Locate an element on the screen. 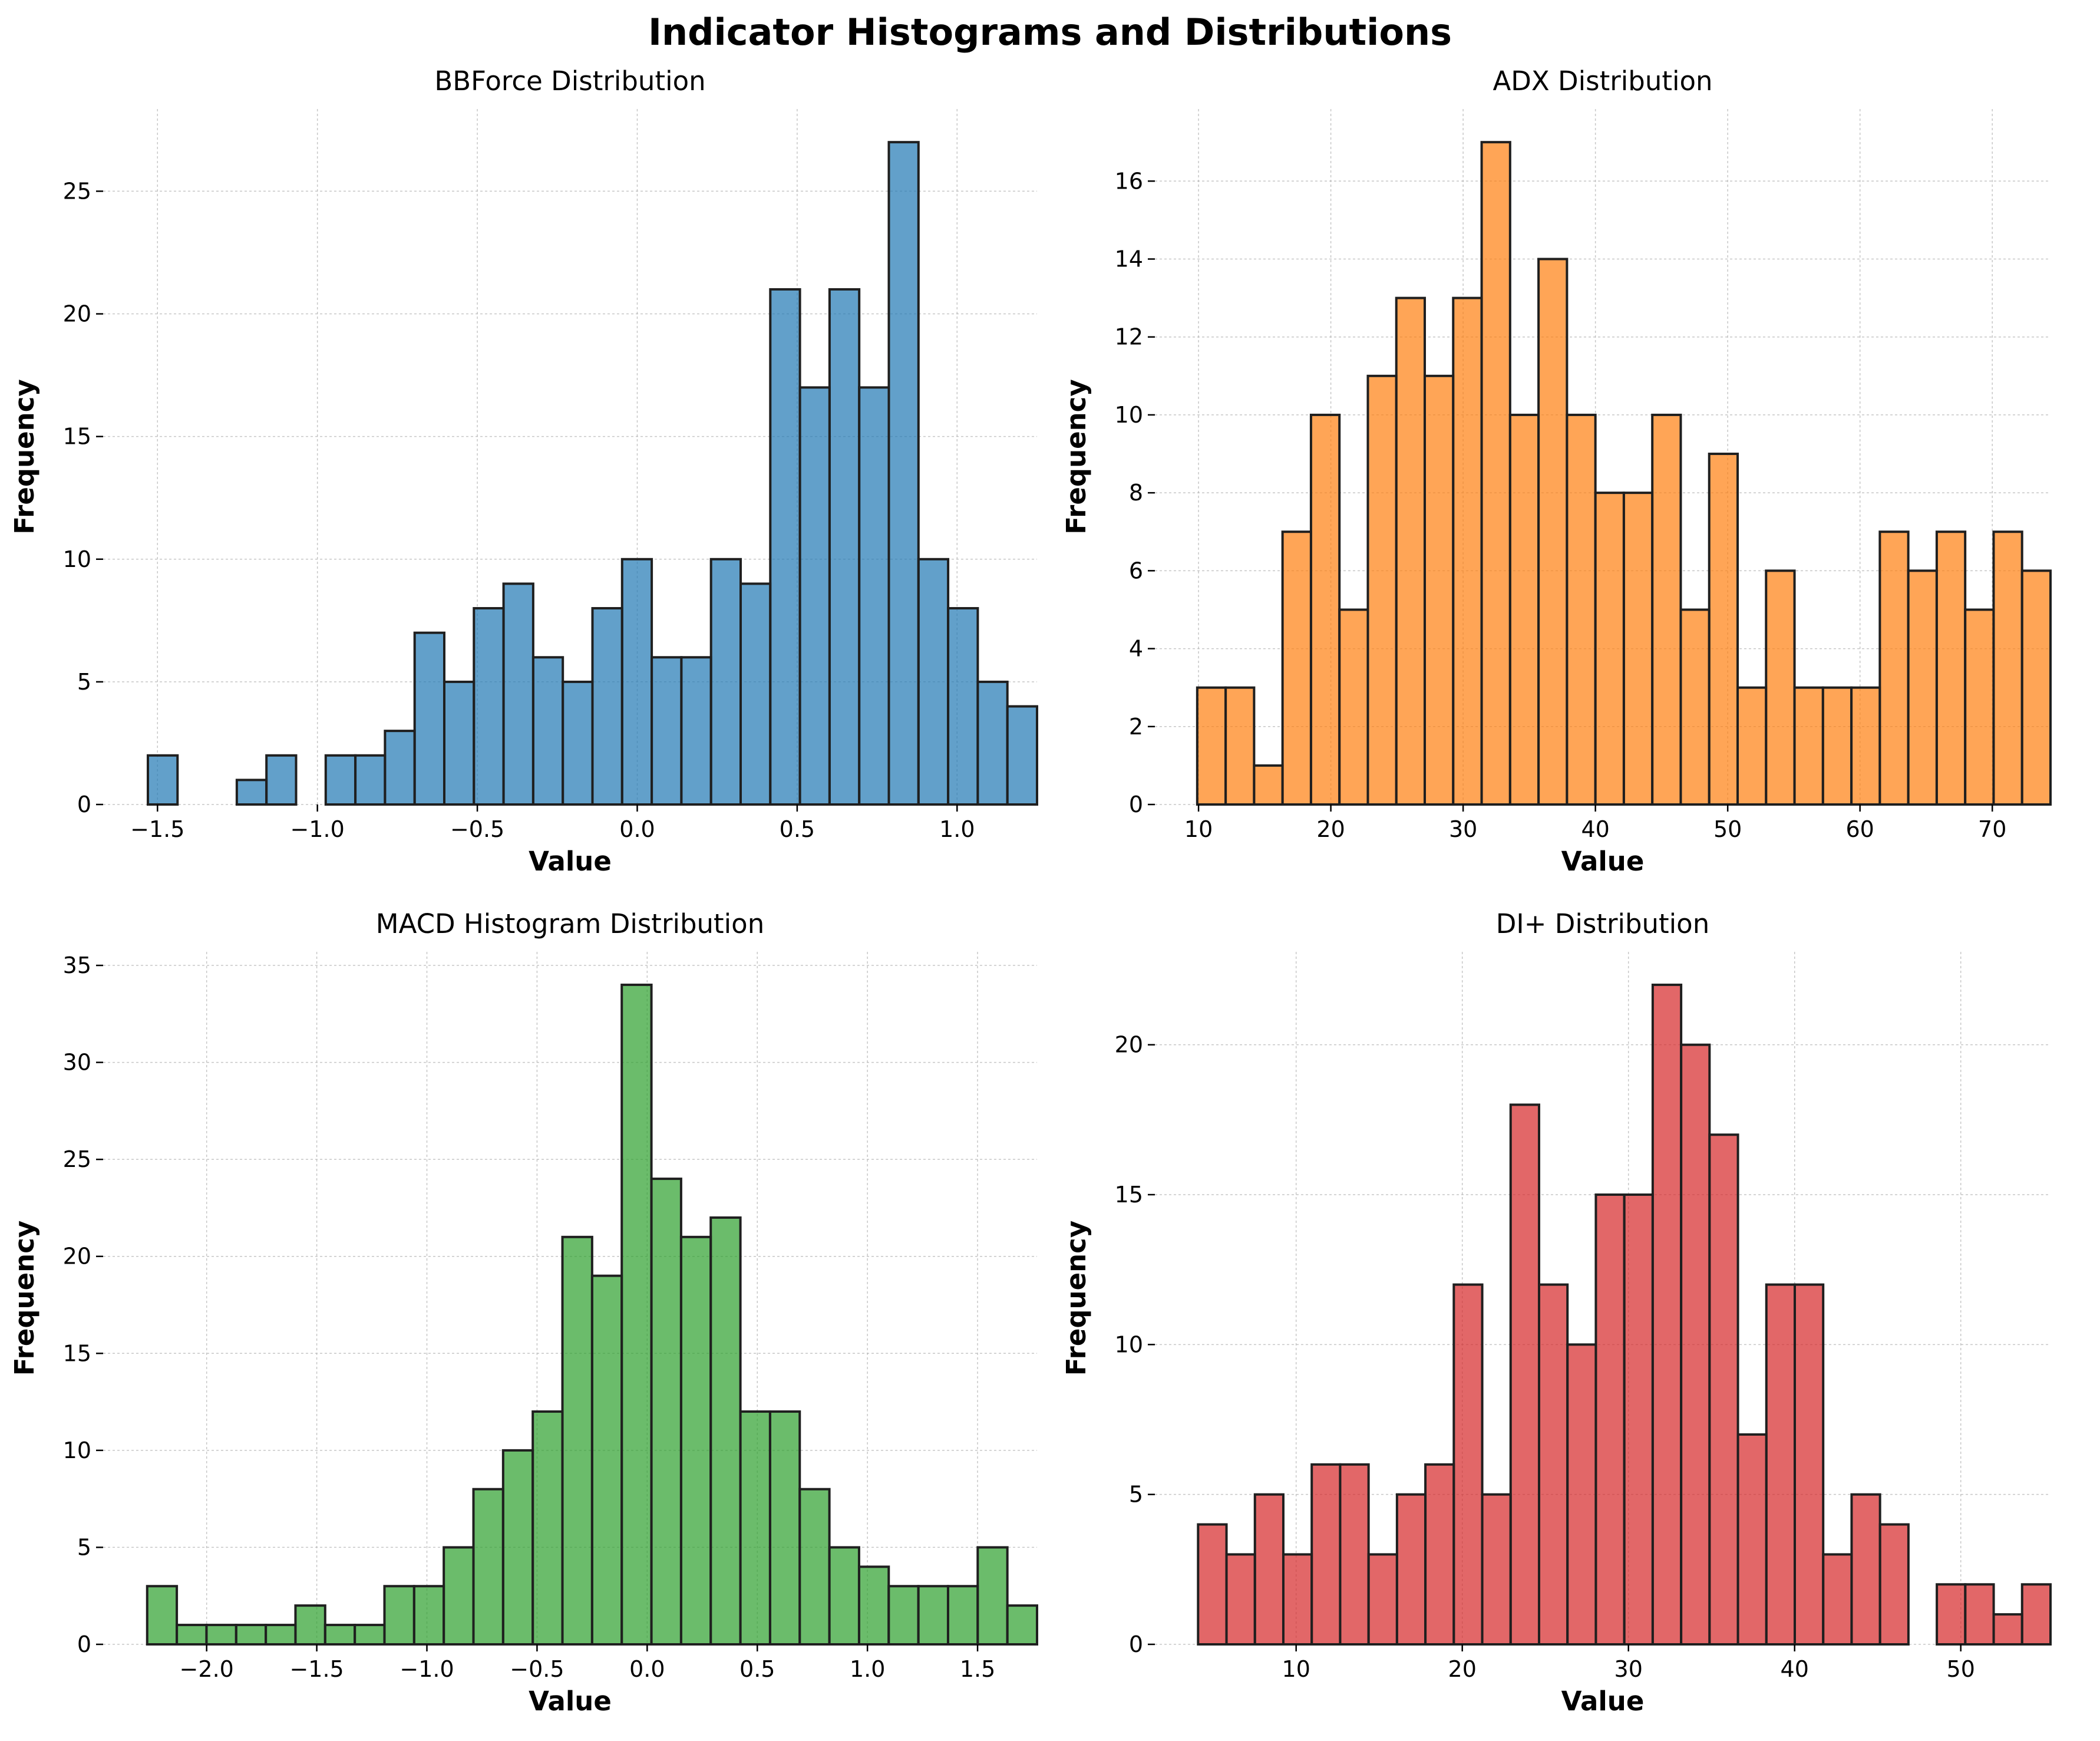 The height and width of the screenshot is (1741, 2100). macd-xtick-label-2: −1.0 is located at coordinates (426, 1669).